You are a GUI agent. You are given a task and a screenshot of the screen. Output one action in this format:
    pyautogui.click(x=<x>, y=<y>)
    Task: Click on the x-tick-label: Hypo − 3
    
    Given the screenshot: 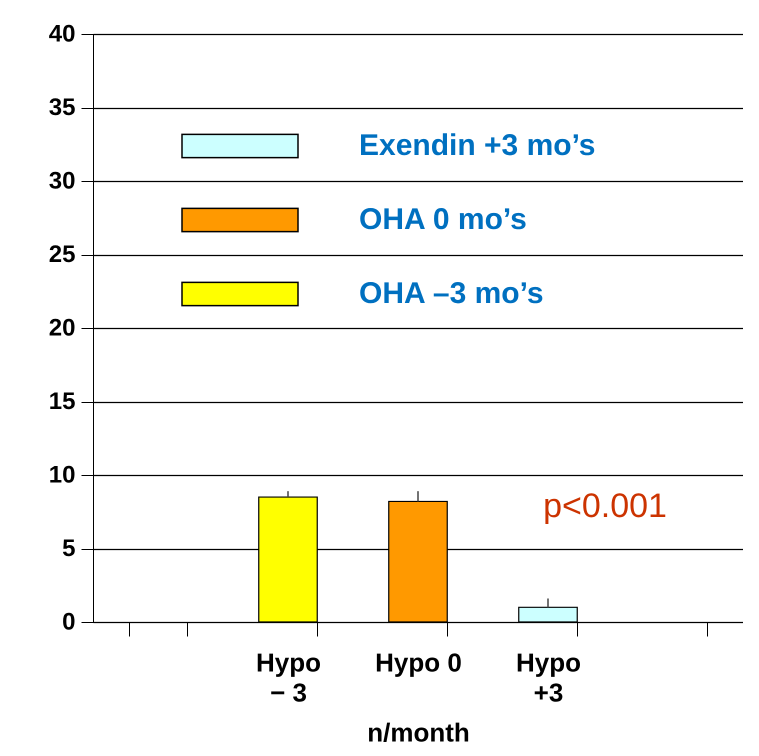 What is the action you would take?
    pyautogui.click(x=288, y=678)
    